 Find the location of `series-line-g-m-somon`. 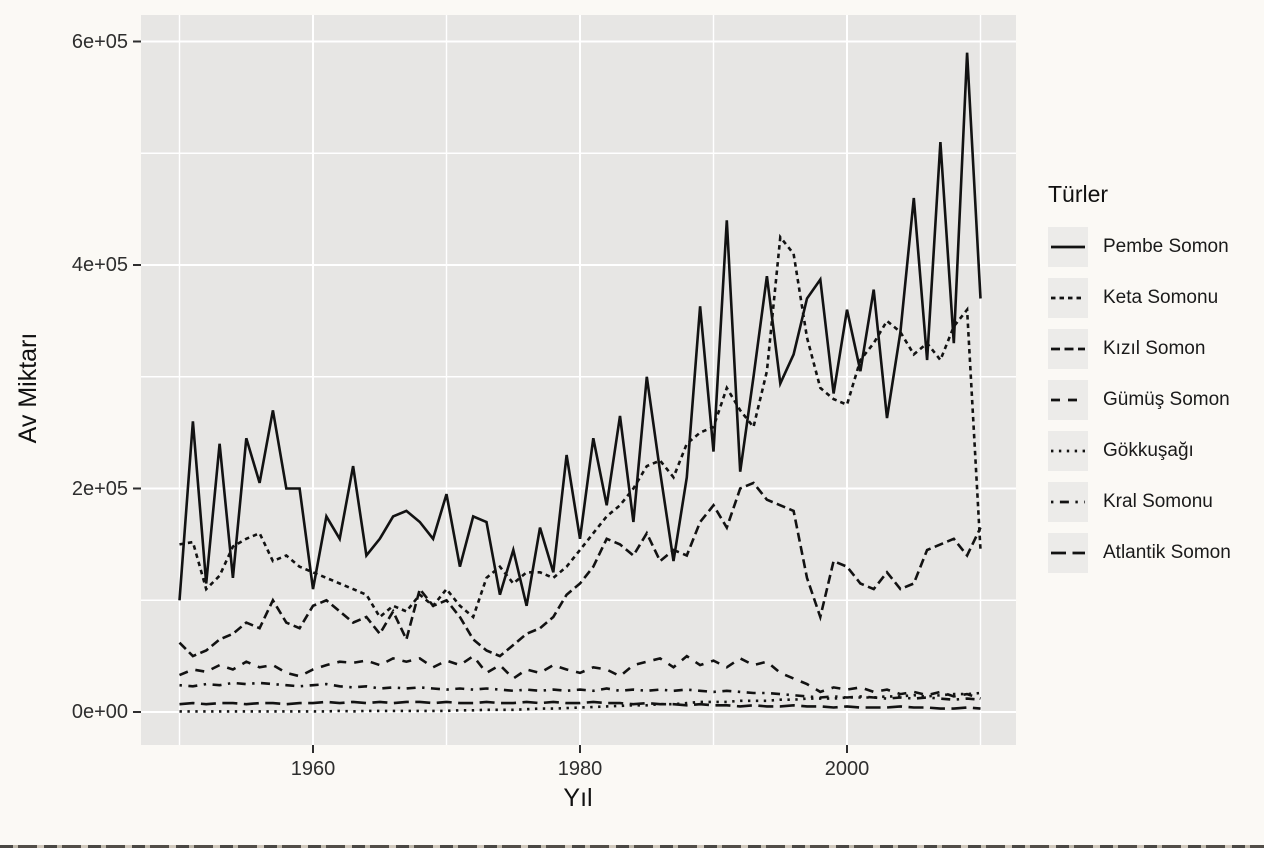

series-line-g-m-somon is located at coordinates (579, 677).